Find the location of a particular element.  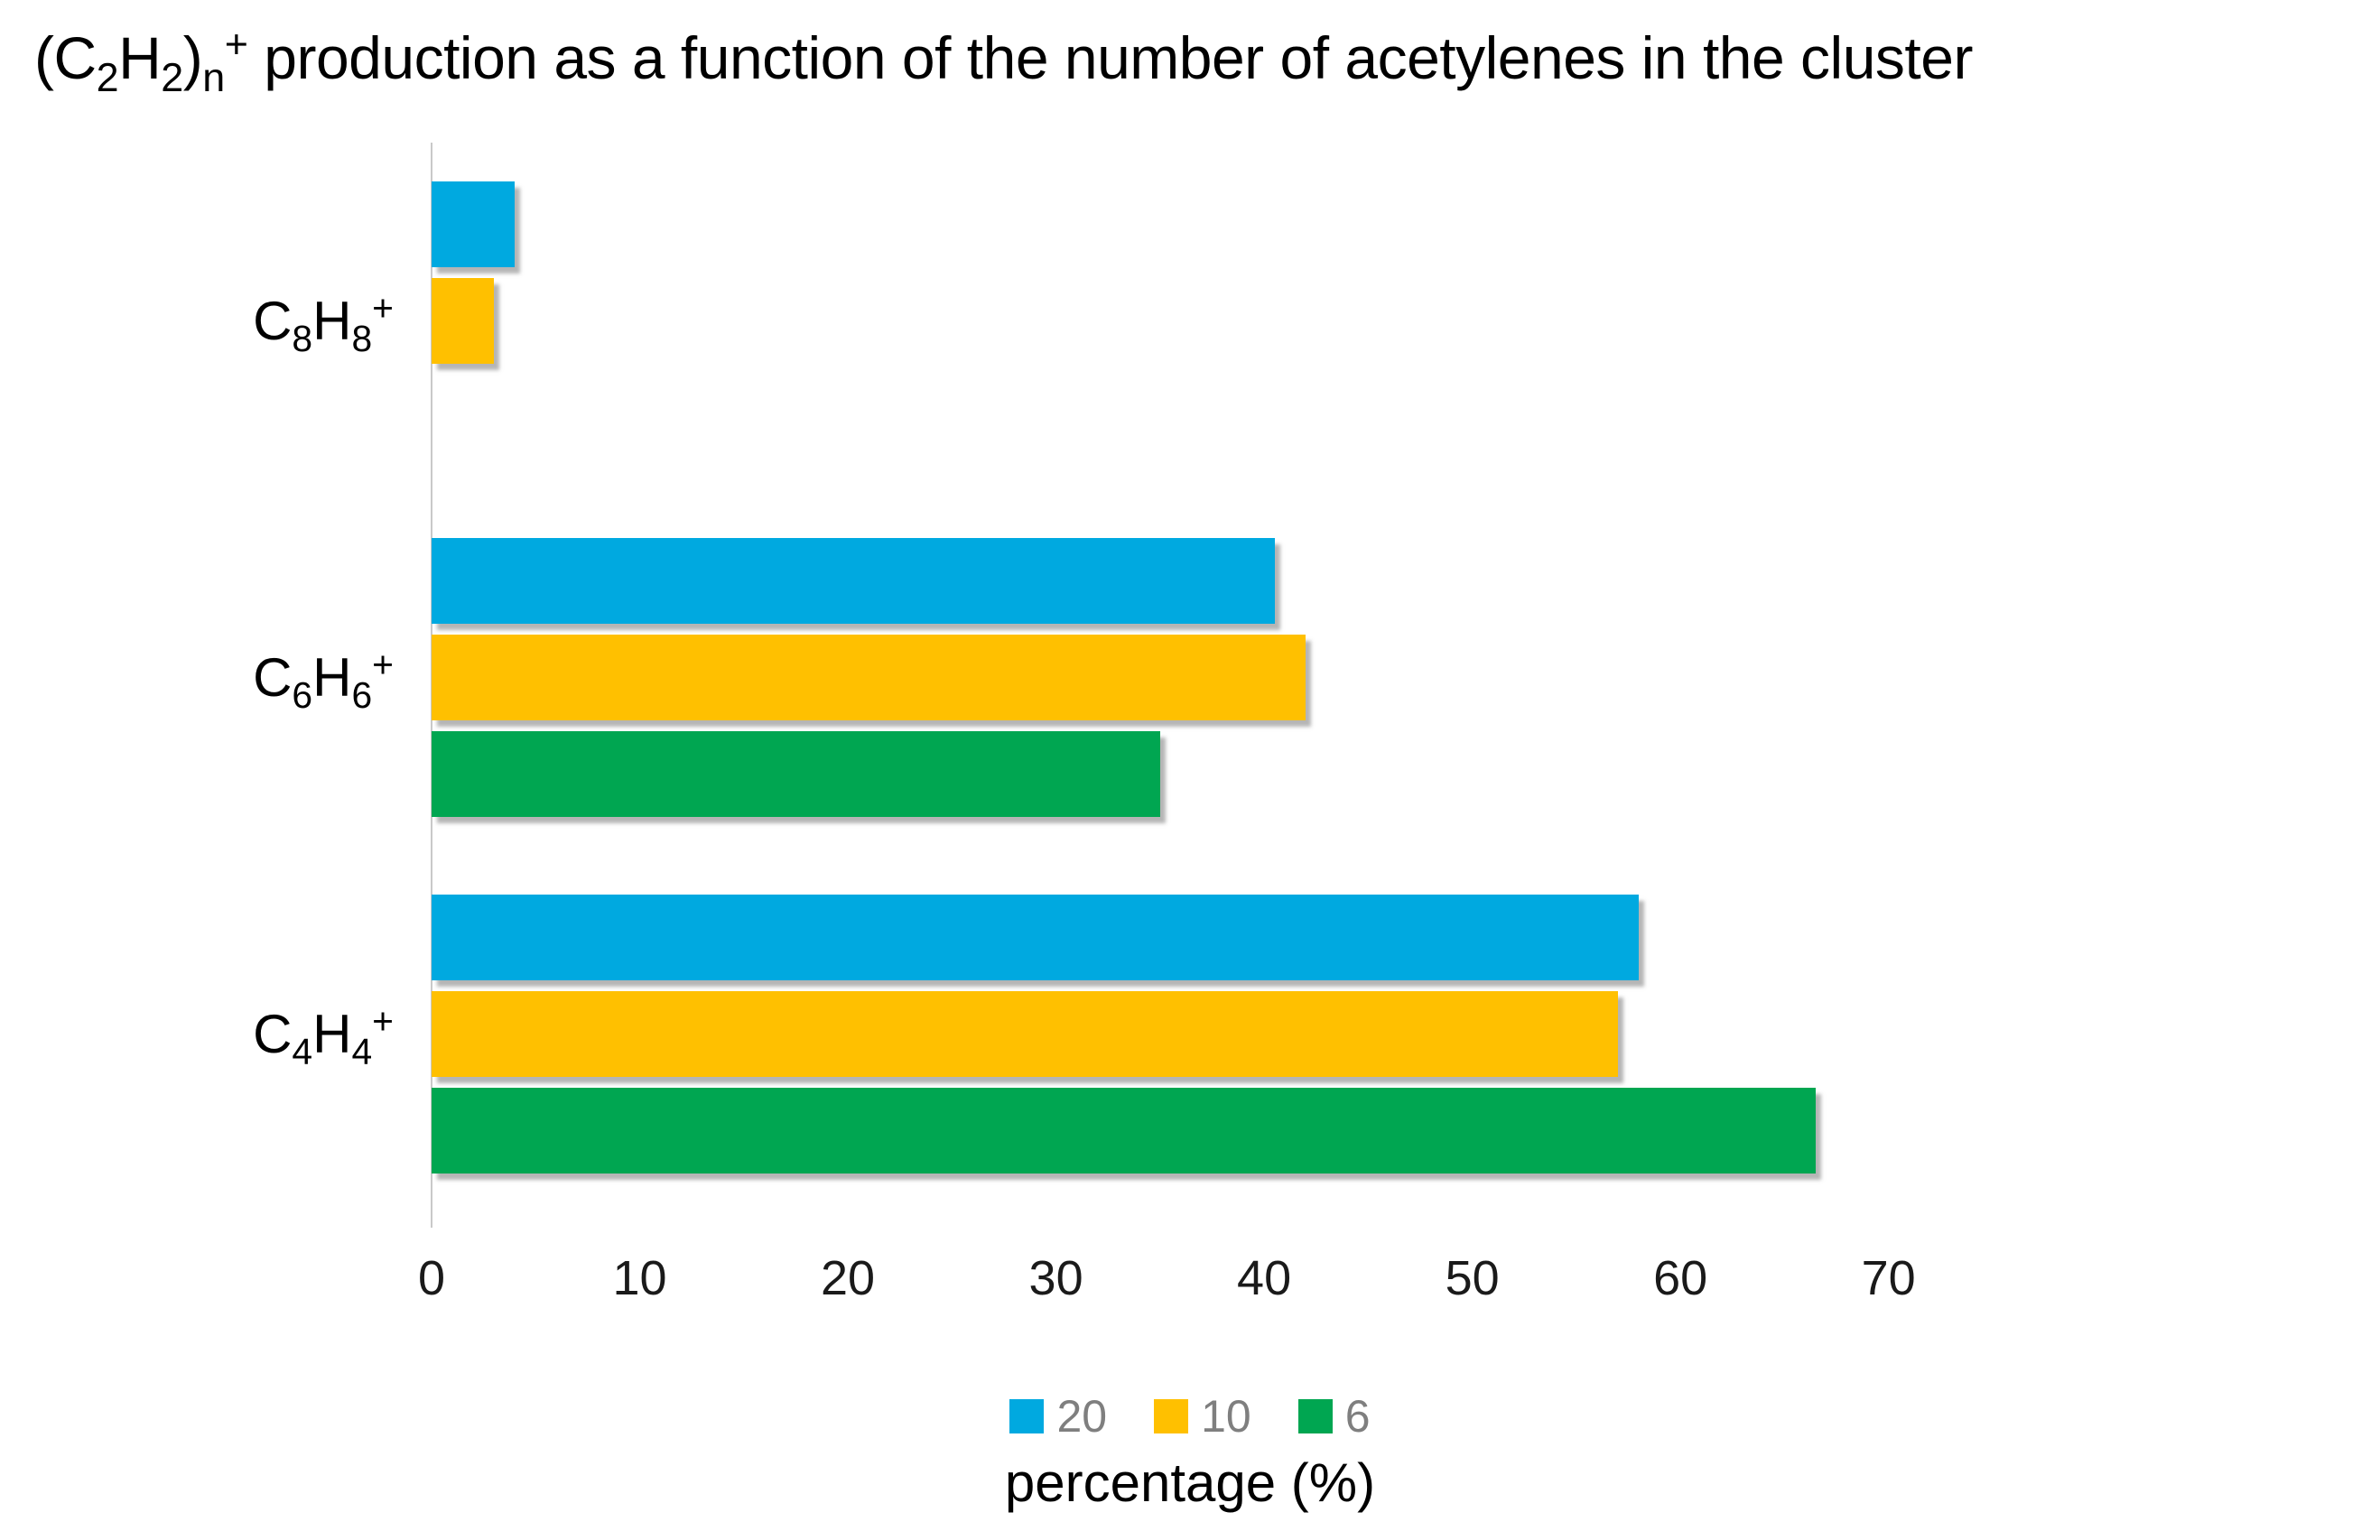

x-tick-label: 40 is located at coordinates (1264, 1278).